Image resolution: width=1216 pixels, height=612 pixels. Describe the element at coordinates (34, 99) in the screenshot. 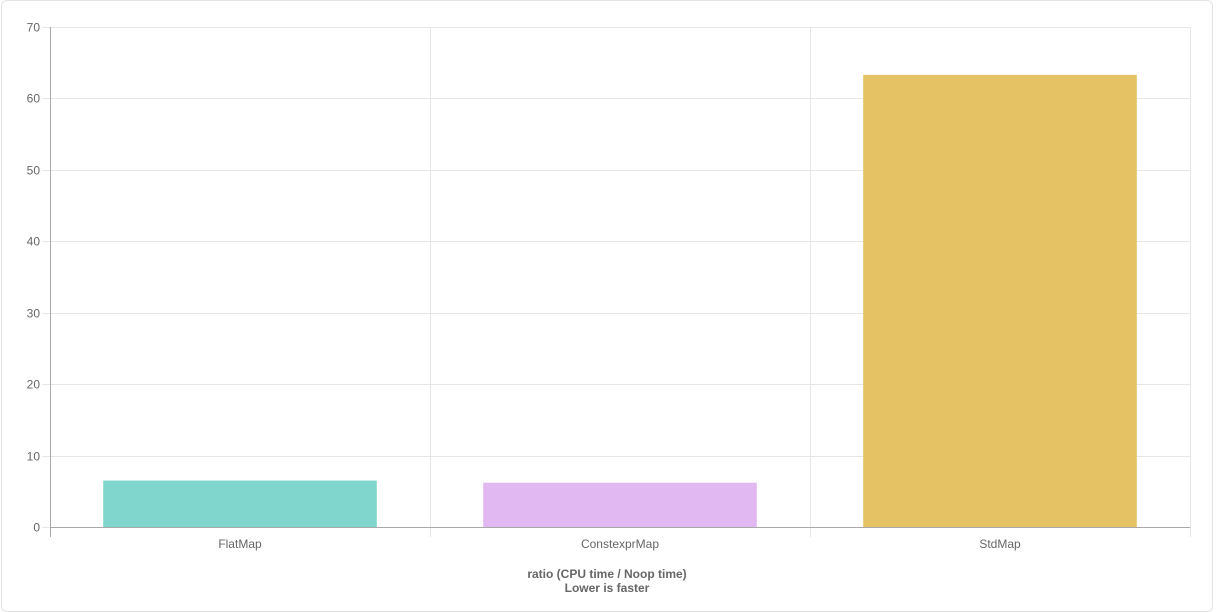

I see `y-tick-label: 60` at that location.